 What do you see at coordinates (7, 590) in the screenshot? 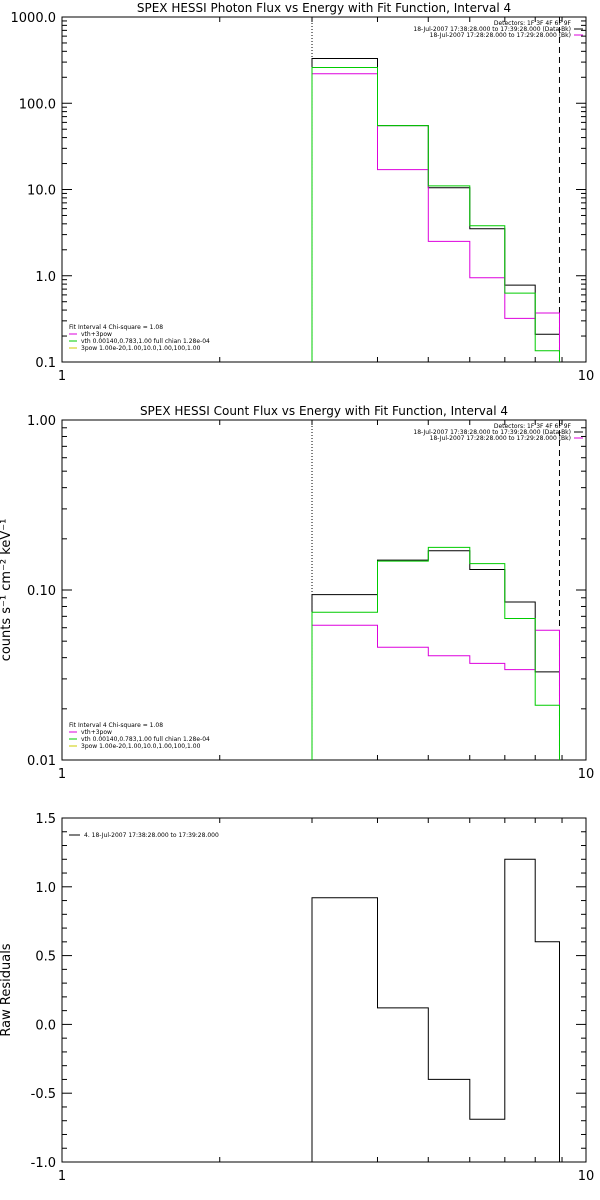
I see `y-axis-label: counts s⁻¹ cm⁻² keV⁻¹` at bounding box center [7, 590].